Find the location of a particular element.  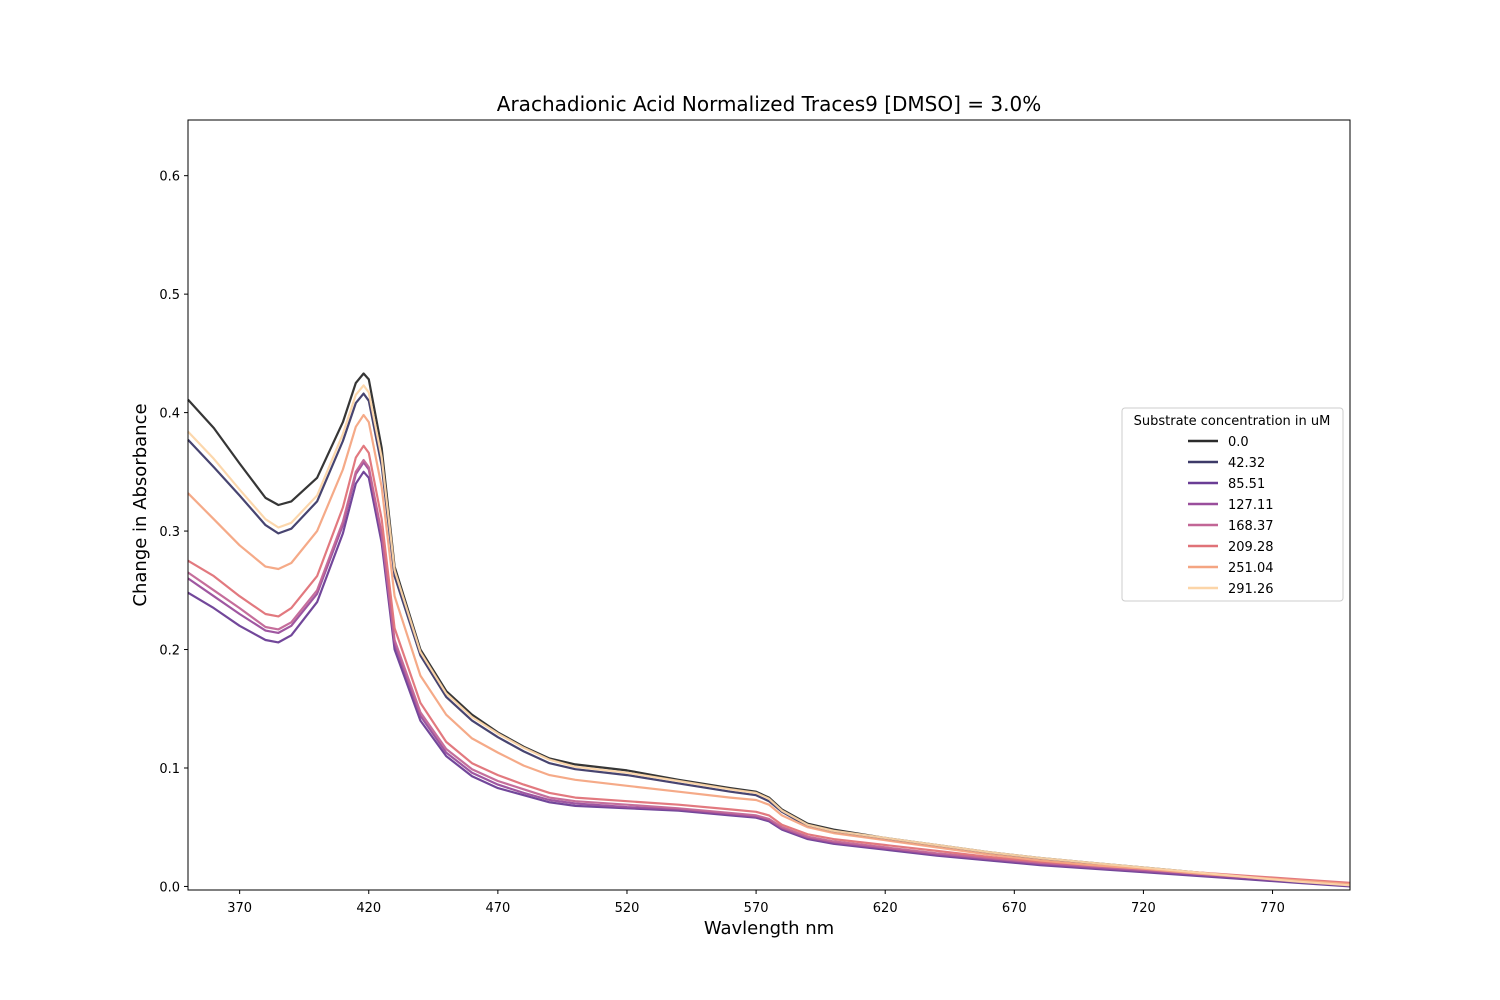

legend-label: 168.37 is located at coordinates (1251, 526).